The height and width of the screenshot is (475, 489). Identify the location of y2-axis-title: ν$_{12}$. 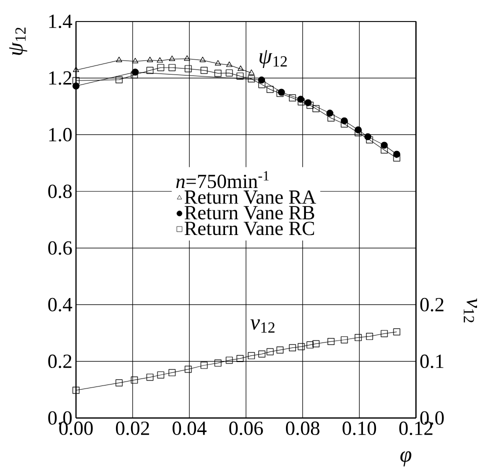
(471, 310).